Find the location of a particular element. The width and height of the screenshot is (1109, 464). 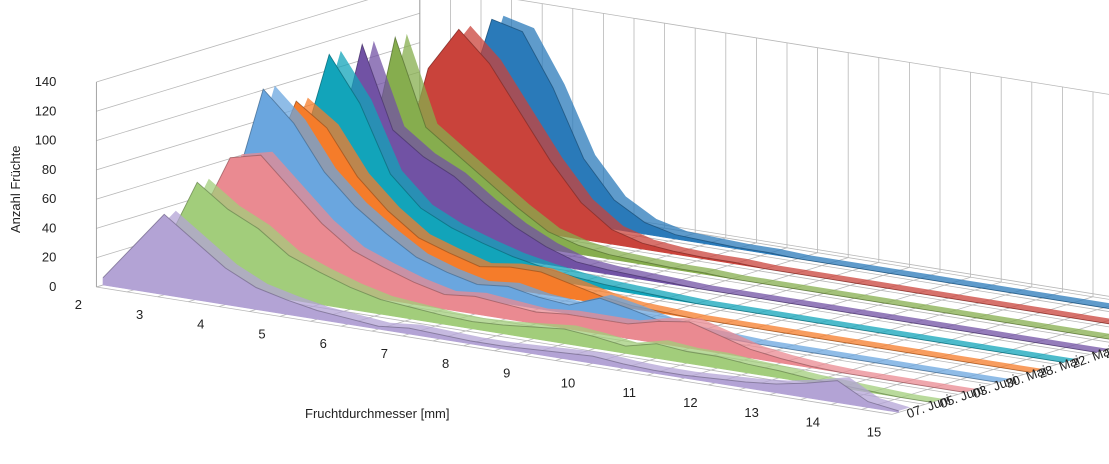

x-tick-label: 14 is located at coordinates (813, 422).